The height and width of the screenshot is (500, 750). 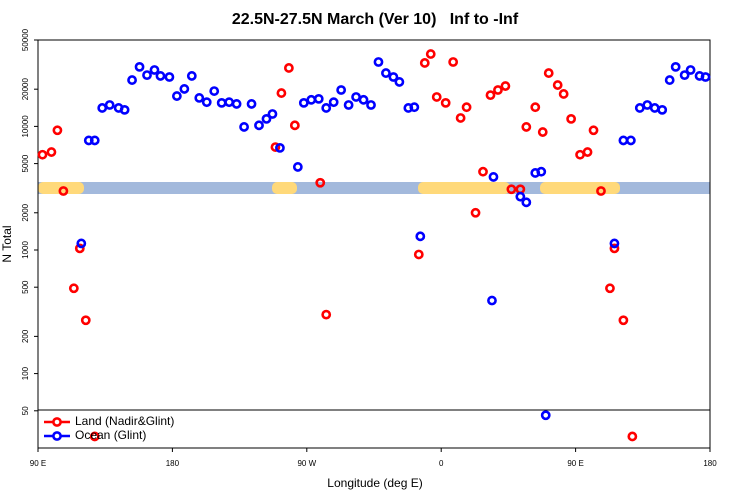 What do you see at coordinates (25, 287) in the screenshot?
I see `y-tick-label: 500` at bounding box center [25, 287].